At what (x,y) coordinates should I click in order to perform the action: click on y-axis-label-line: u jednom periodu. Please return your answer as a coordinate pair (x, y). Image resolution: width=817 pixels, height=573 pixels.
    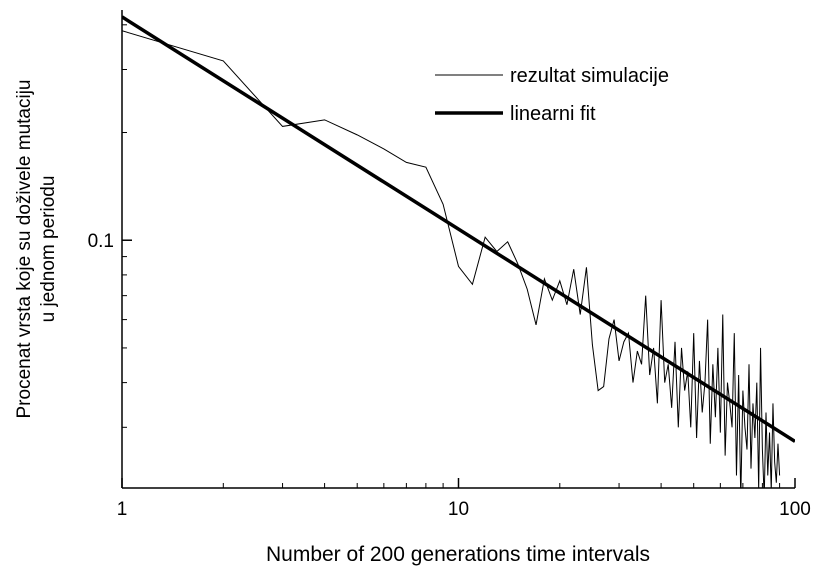
    Looking at the image, I should click on (48, 249).